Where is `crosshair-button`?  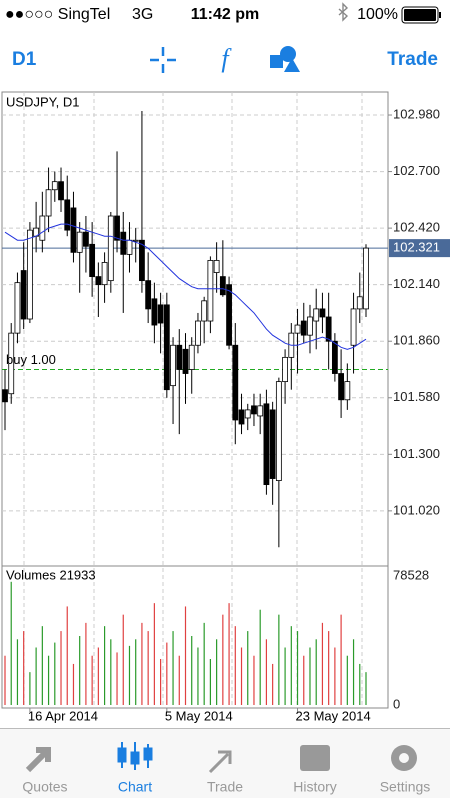 crosshair-button is located at coordinates (163, 60).